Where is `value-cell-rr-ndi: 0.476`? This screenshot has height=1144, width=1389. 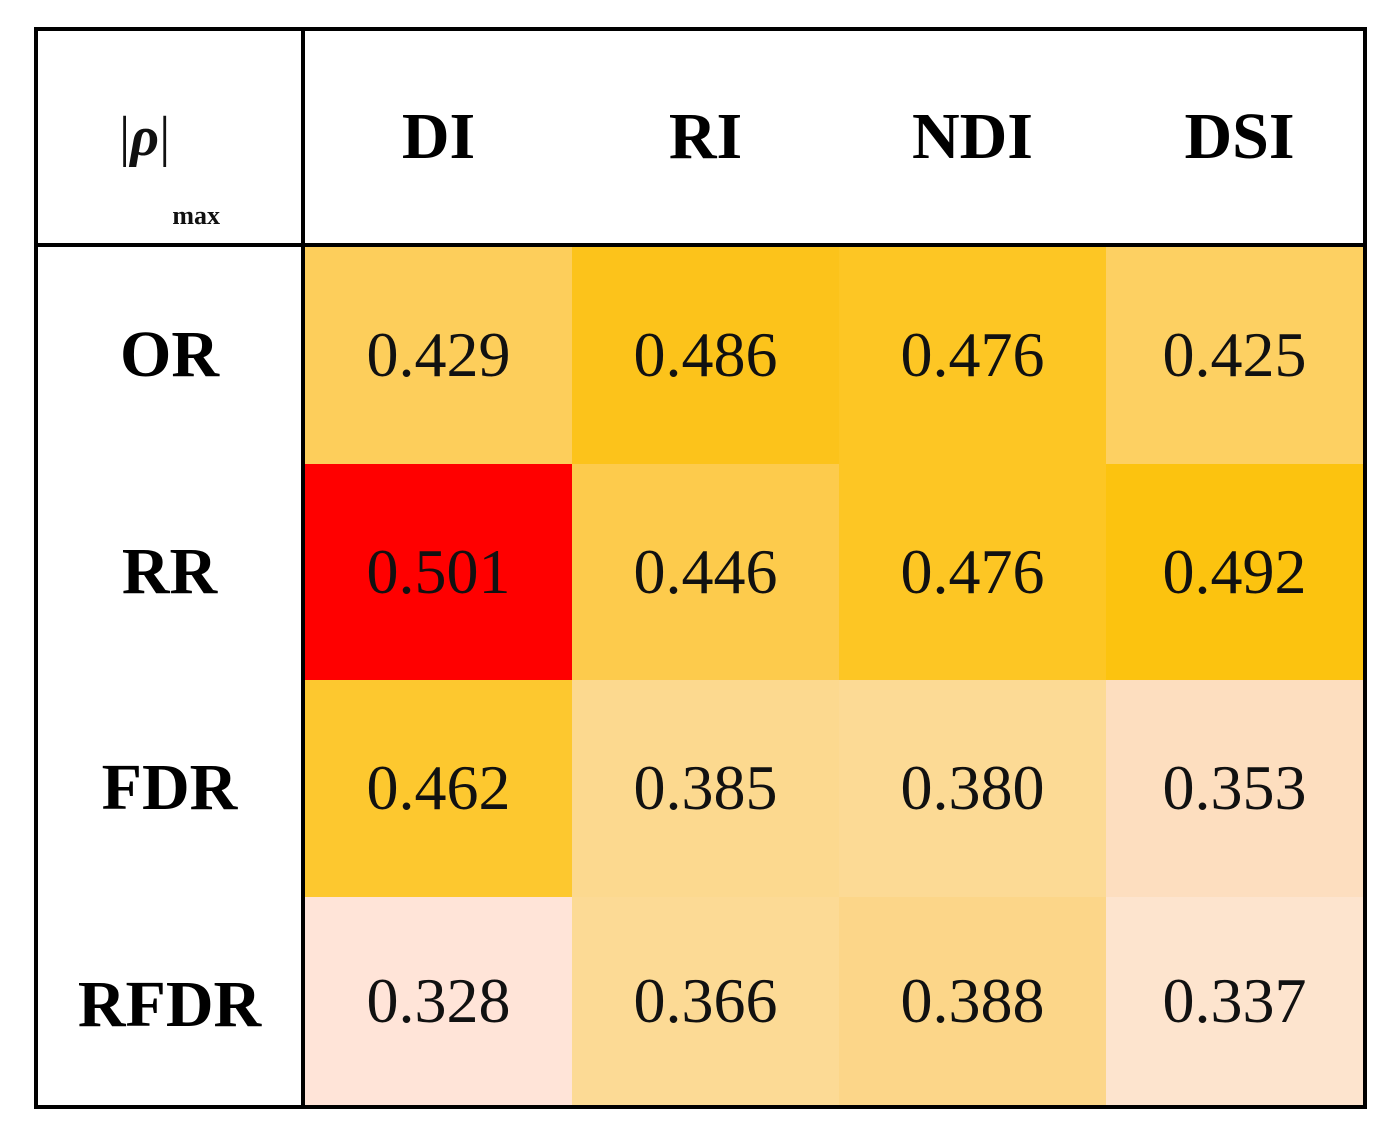
value-cell-rr-ndi: 0.476 is located at coordinates (972, 571).